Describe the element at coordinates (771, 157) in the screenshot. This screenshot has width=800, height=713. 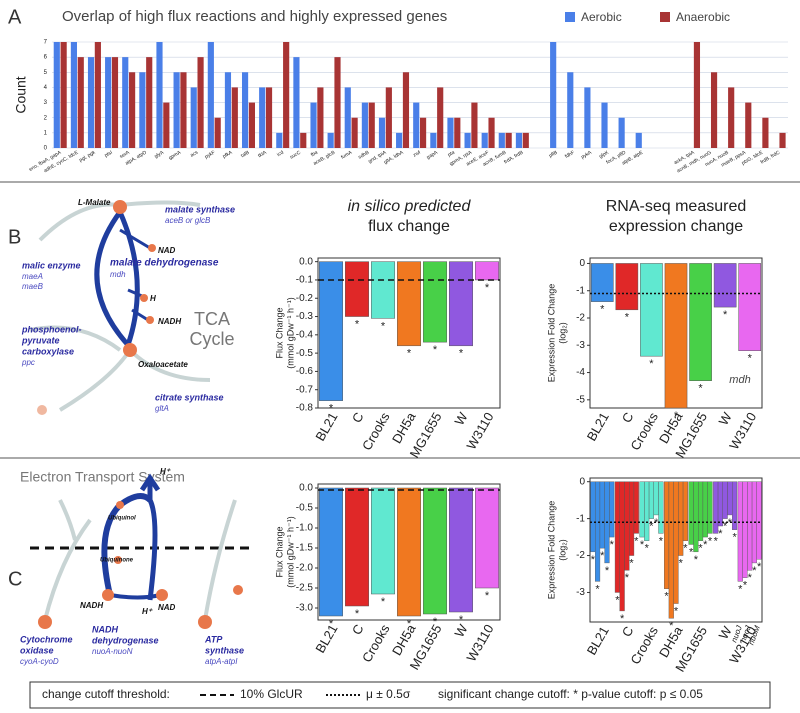
I see `x-tick-label: frdB, frdC` at that location.